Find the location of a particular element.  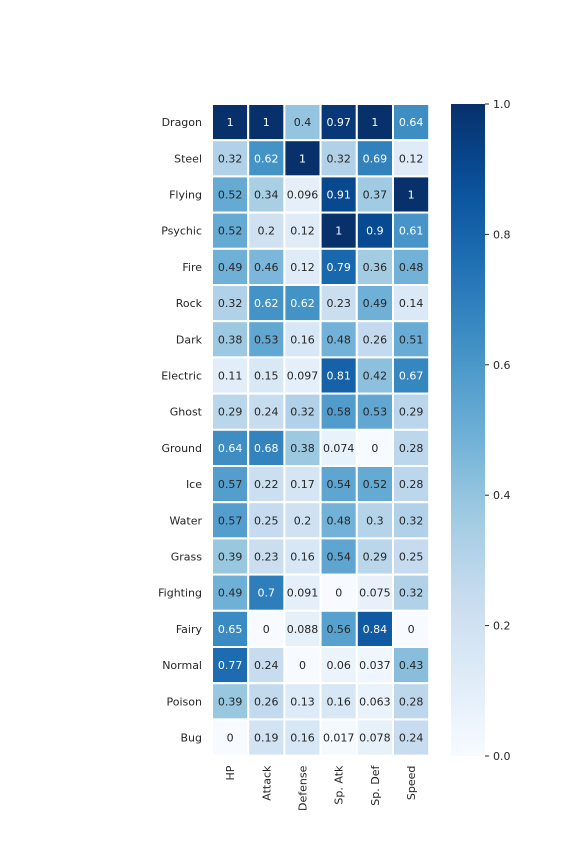

row-label: Dark is located at coordinates (189, 339).